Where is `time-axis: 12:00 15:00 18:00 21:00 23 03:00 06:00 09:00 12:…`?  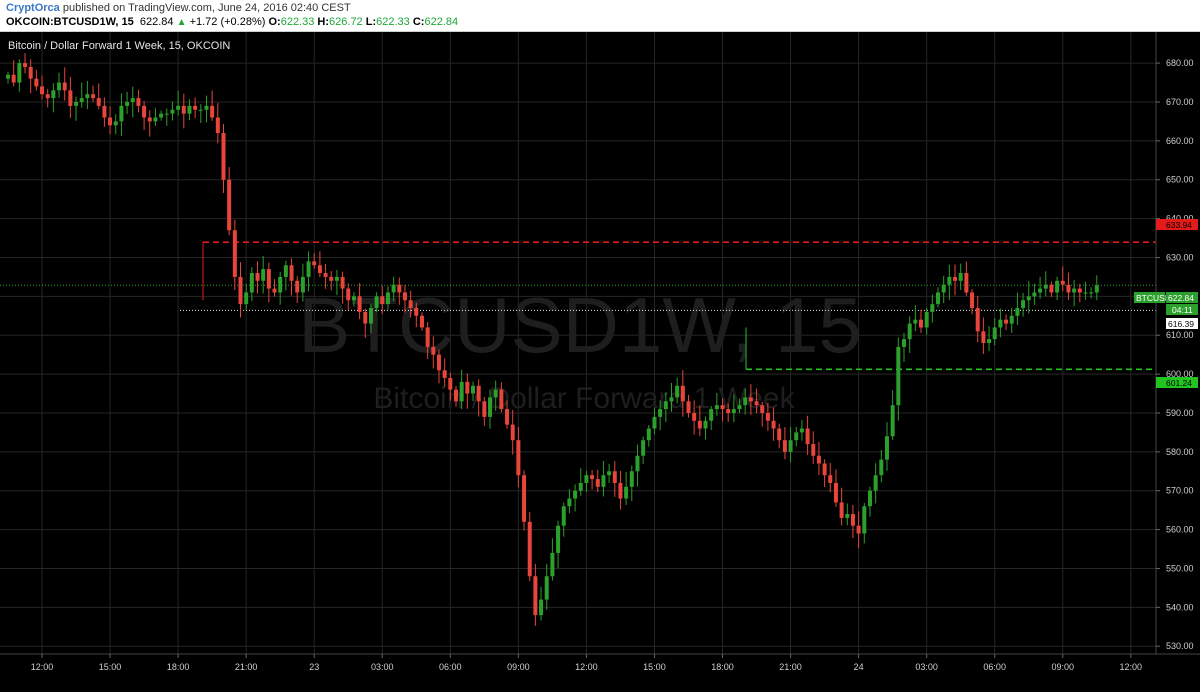
time-axis: 12:00 15:00 18:00 21:00 23 03:00 06:00 09:00 12:… is located at coordinates (586, 663).